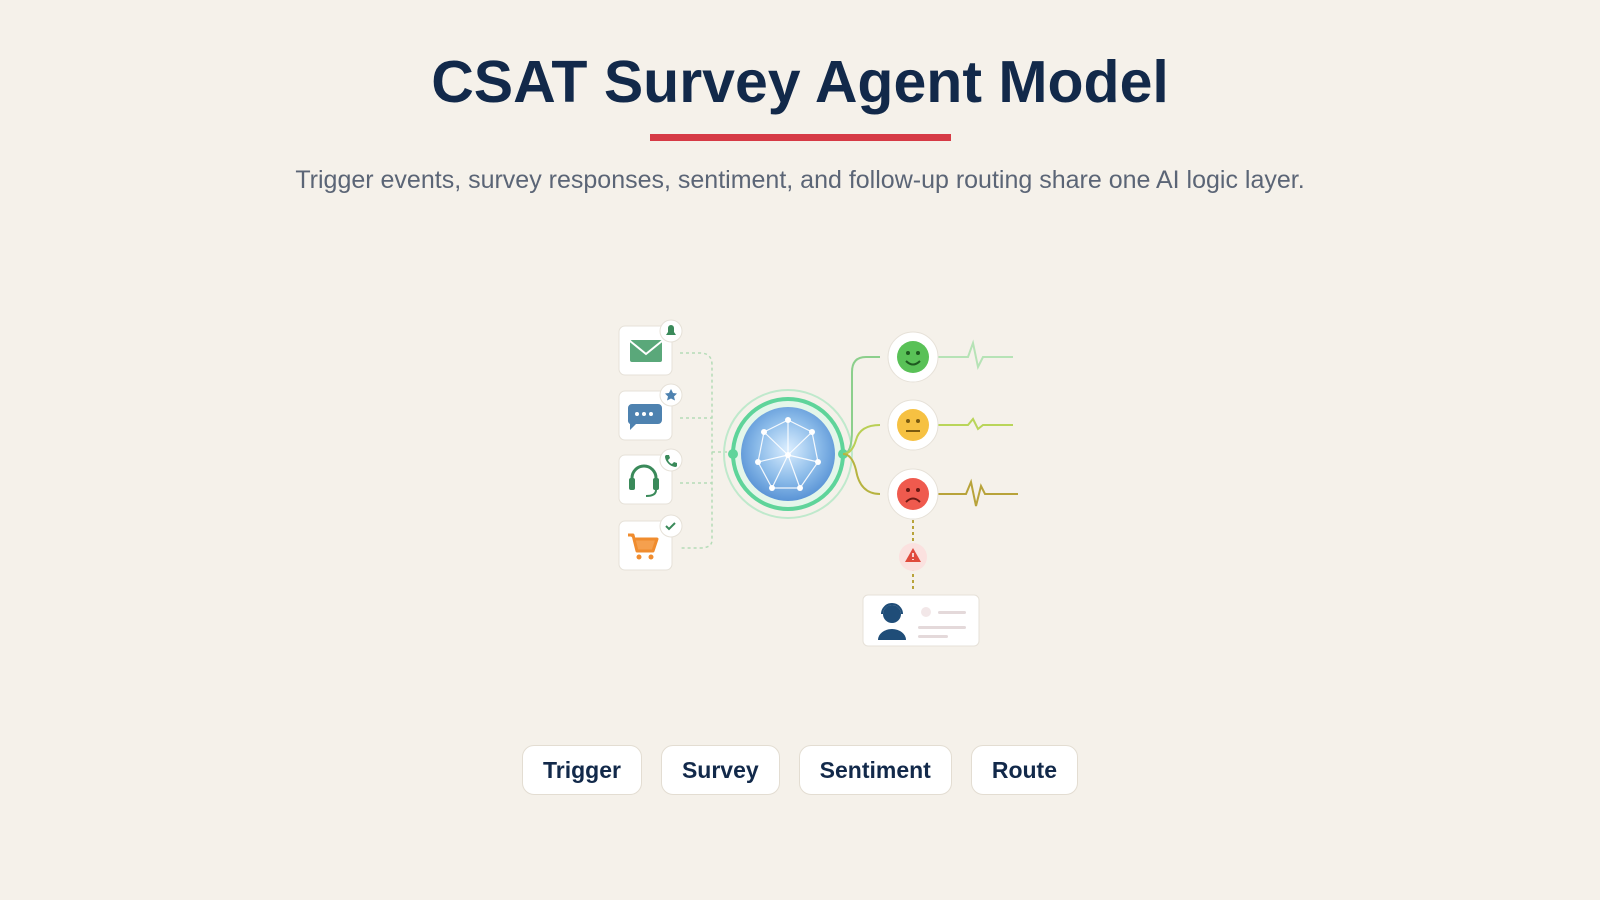  Describe the element at coordinates (921, 620) in the screenshot. I see `agent-card` at that location.